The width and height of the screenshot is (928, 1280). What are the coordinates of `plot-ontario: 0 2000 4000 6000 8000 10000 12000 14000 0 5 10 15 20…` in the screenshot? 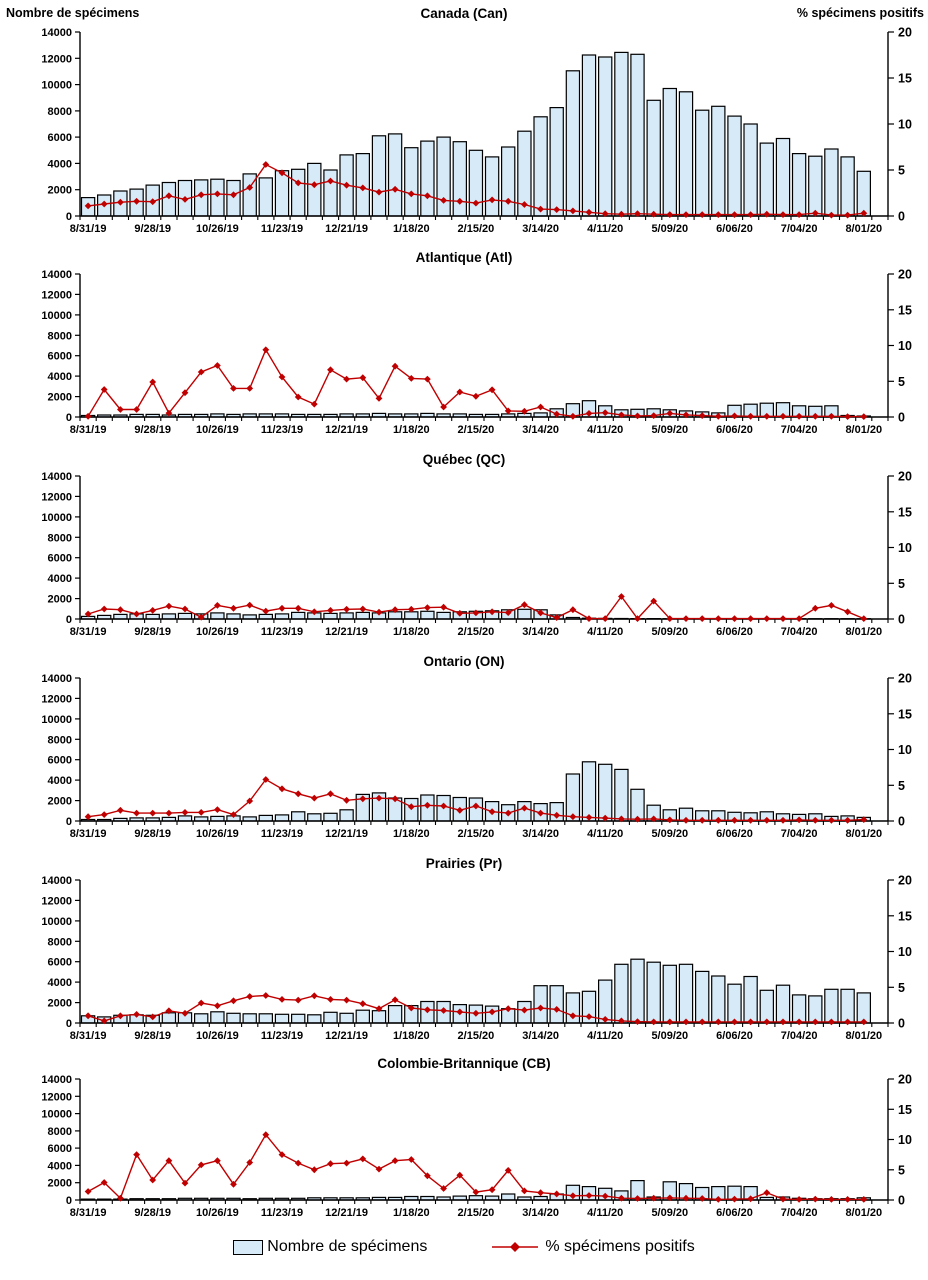 It's located at (476, 756).